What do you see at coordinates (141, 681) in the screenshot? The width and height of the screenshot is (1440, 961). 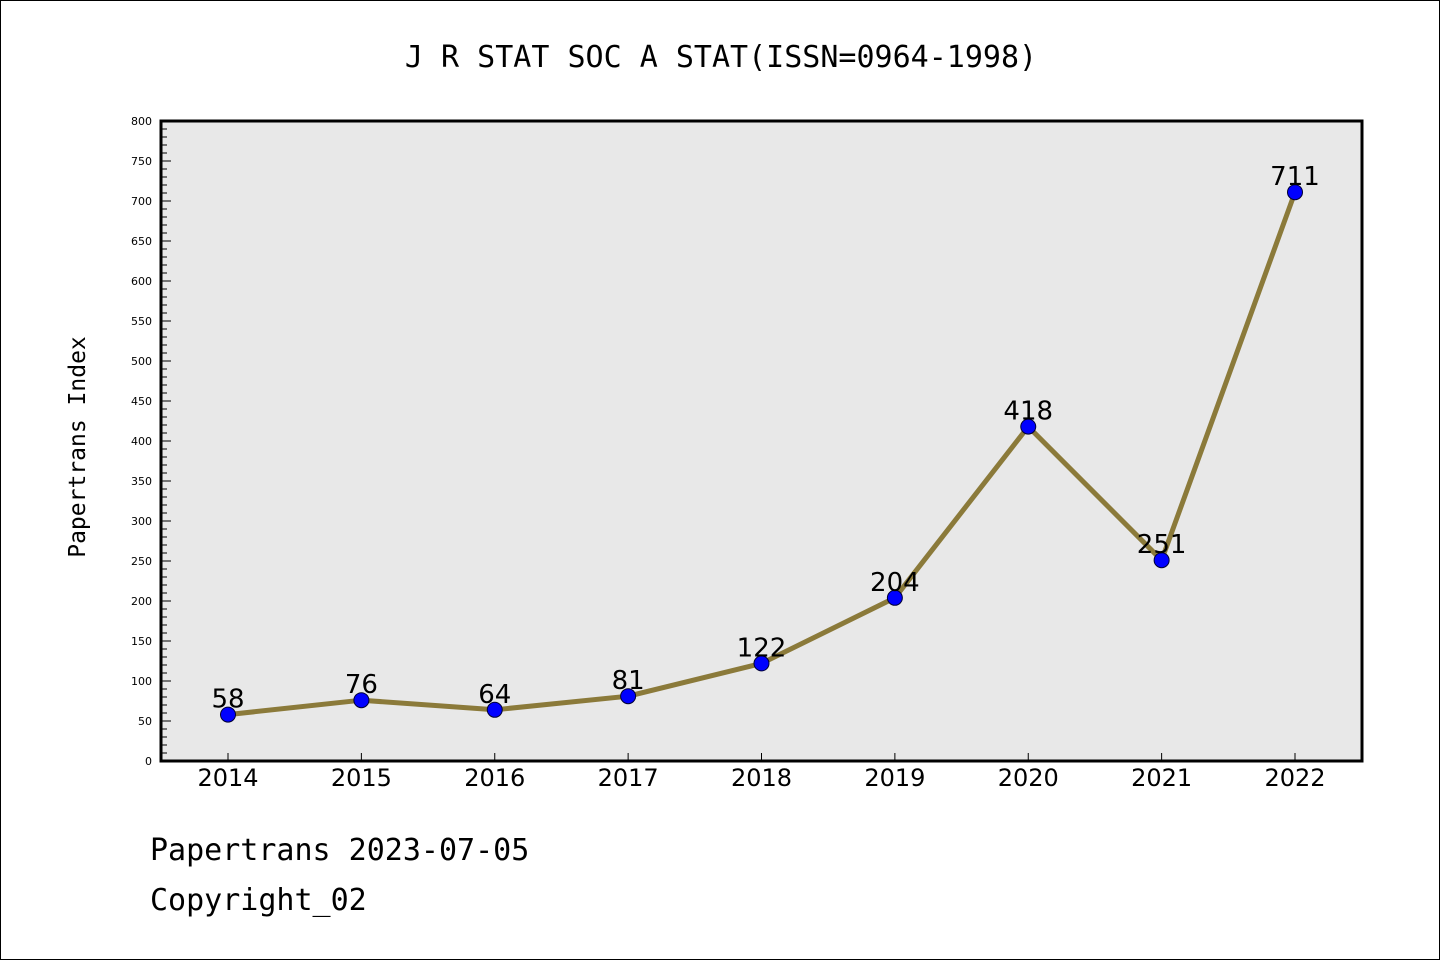 I see `y-tick-label: 100` at bounding box center [141, 681].